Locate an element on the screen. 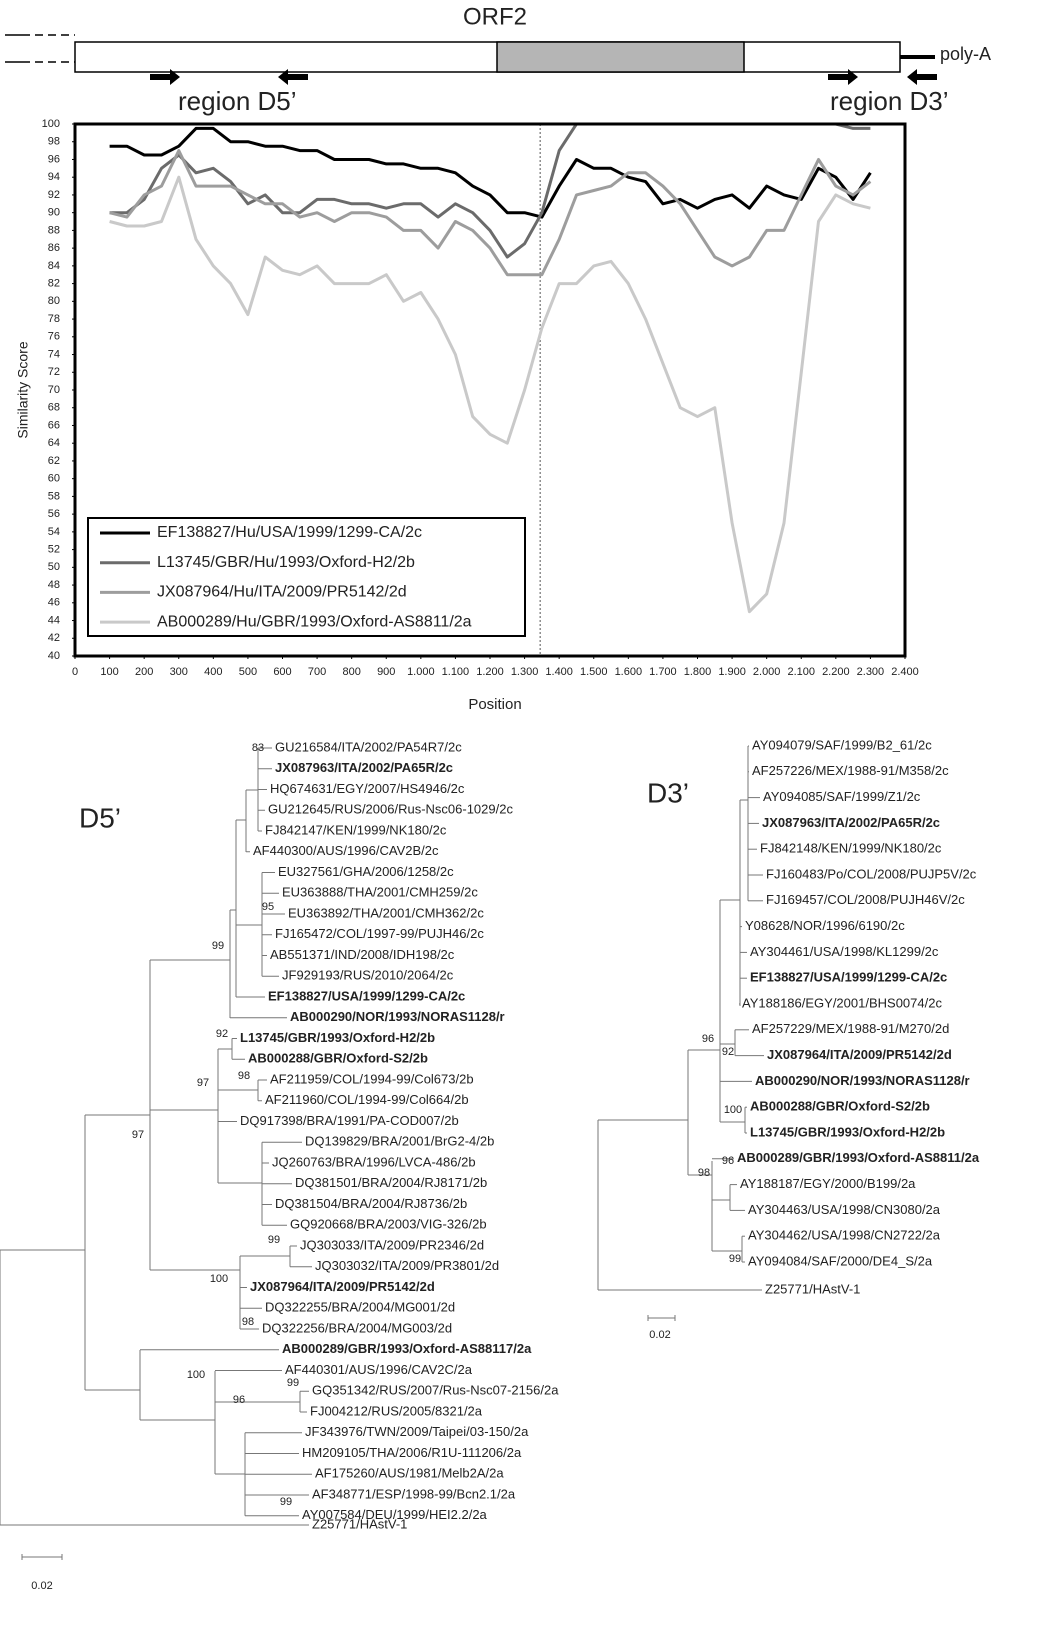 This screenshot has width=1037, height=1626. y-tick-label: 66 is located at coordinates (54, 425).